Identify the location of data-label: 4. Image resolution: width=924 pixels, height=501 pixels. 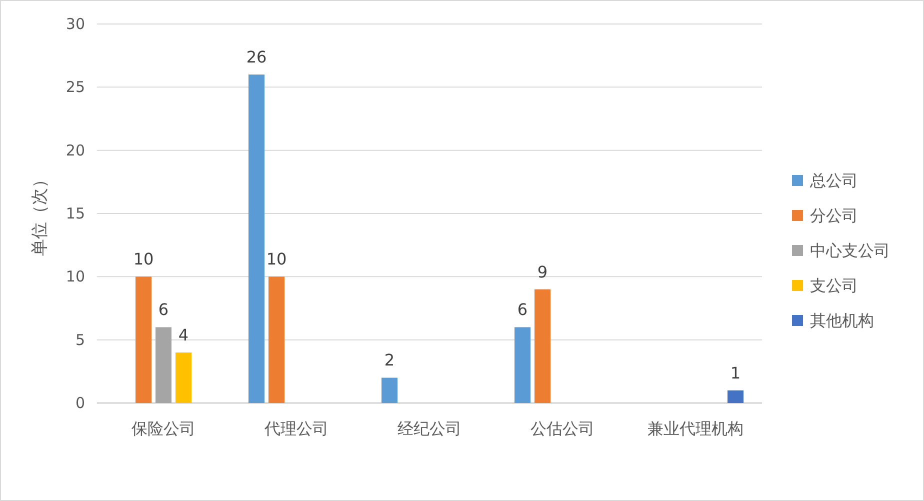
(183, 334).